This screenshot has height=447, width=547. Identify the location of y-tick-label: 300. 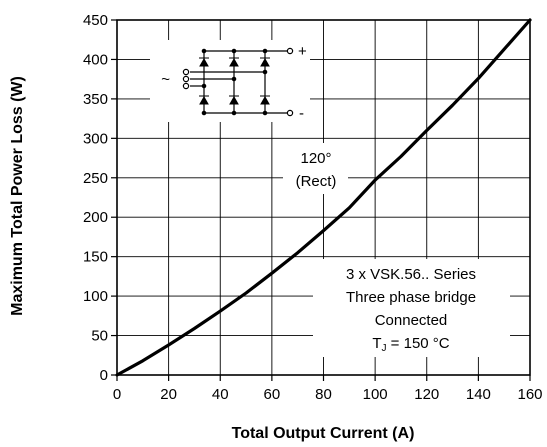
(95, 138).